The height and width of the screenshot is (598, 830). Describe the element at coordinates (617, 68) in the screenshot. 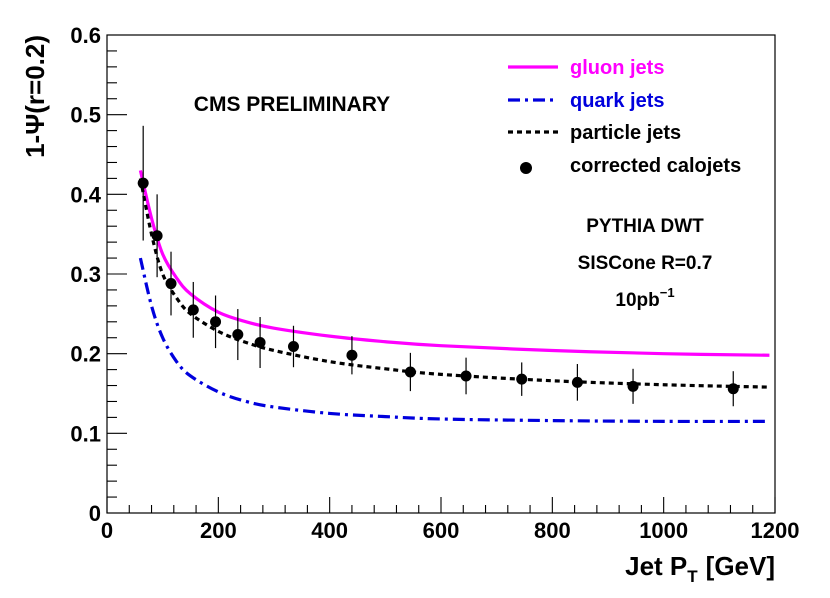

I see `legend-entry-gluon-jets: gluon jets` at that location.